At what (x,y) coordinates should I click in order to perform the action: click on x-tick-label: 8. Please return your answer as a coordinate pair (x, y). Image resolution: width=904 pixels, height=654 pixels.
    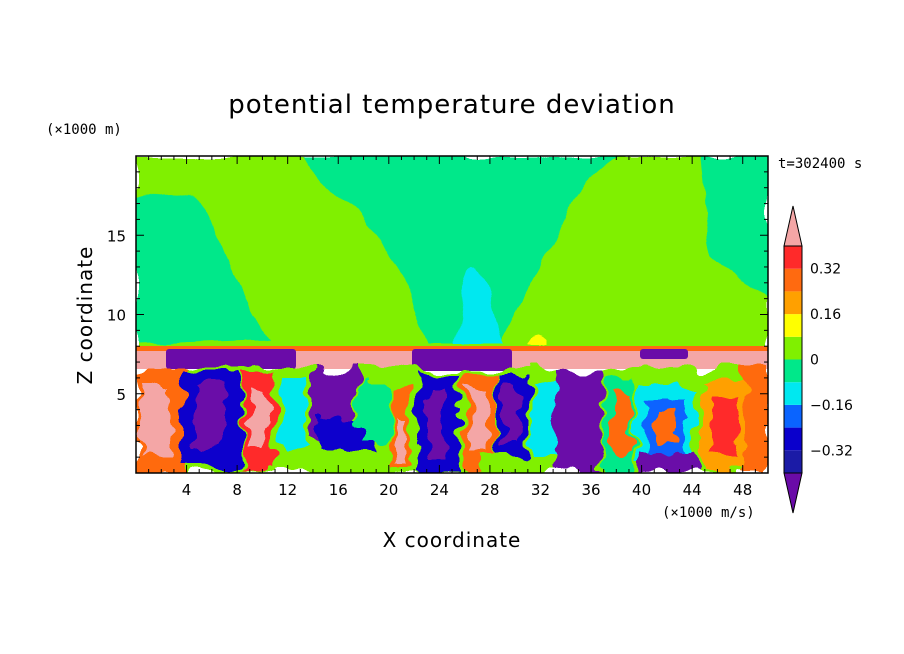
    Looking at the image, I should click on (237, 490).